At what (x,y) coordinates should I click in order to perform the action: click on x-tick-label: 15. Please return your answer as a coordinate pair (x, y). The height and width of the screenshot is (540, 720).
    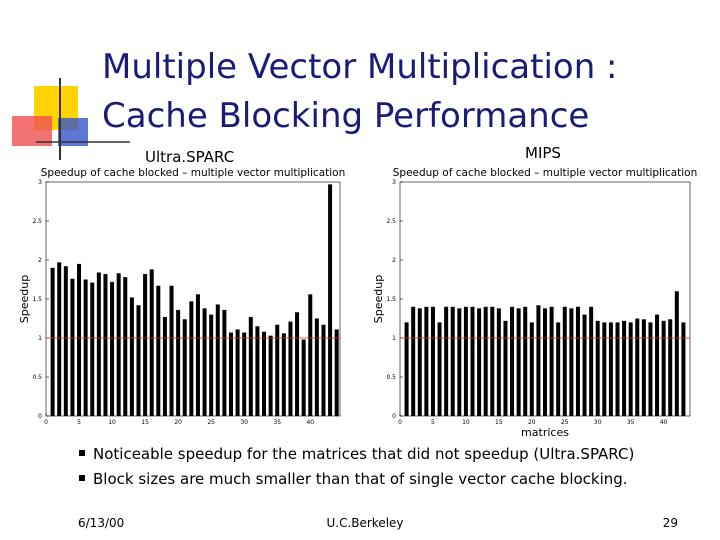
    Looking at the image, I should click on (145, 422).